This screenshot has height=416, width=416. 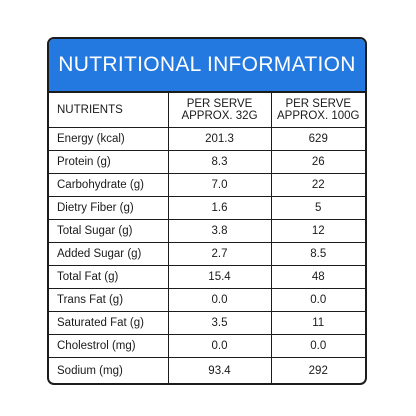 I want to click on nutrient-name: Cholestrol (mg), so click(x=109, y=346).